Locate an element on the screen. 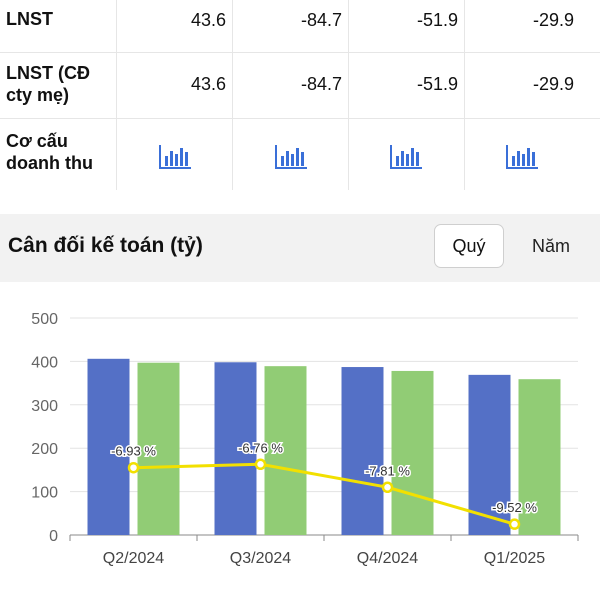  row-label: Cơ cấu doanh thu is located at coordinates (60, 152).